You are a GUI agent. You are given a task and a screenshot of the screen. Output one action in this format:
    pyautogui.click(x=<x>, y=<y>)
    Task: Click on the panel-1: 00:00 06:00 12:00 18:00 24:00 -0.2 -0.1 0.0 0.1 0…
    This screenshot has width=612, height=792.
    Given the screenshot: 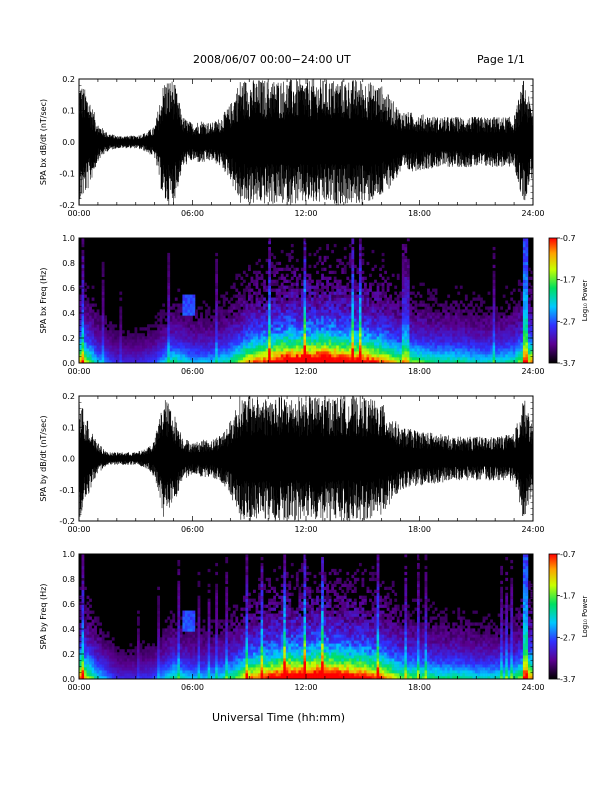 What is the action you would take?
    pyautogui.click(x=292, y=146)
    